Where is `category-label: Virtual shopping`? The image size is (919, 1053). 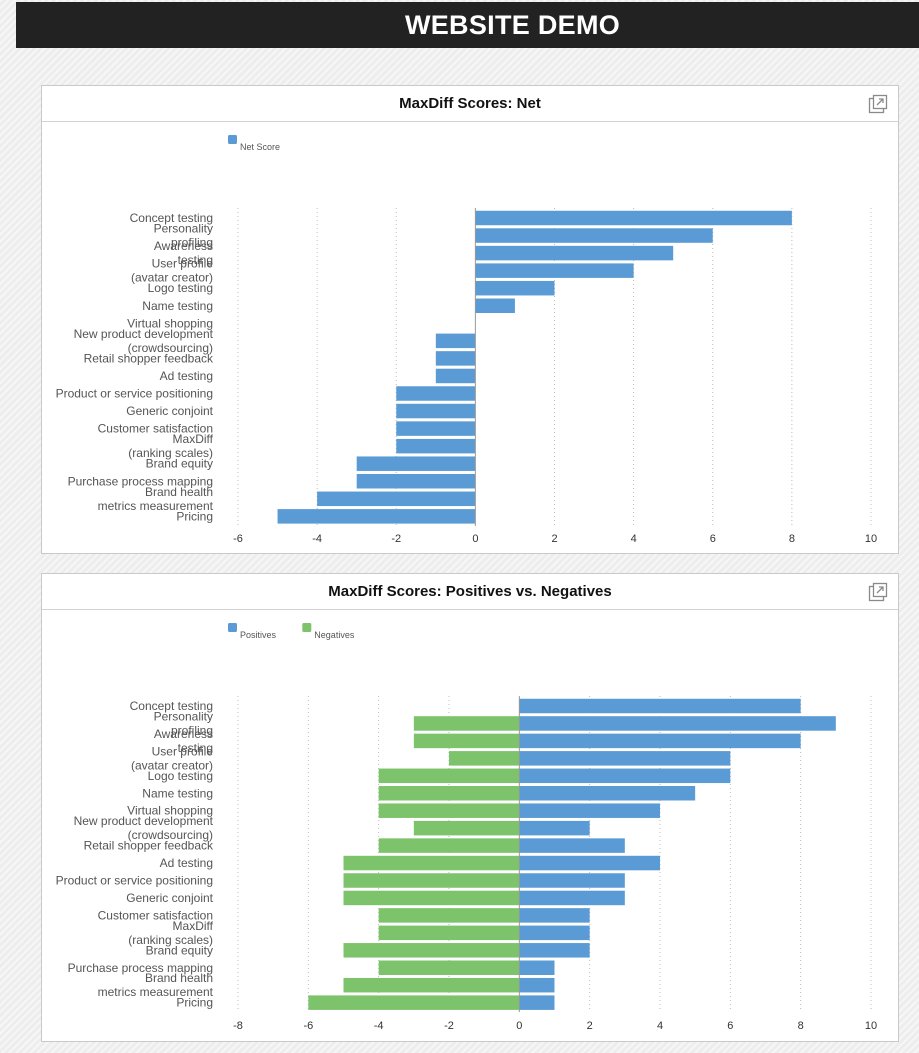
category-label: Virtual shopping is located at coordinates (170, 811).